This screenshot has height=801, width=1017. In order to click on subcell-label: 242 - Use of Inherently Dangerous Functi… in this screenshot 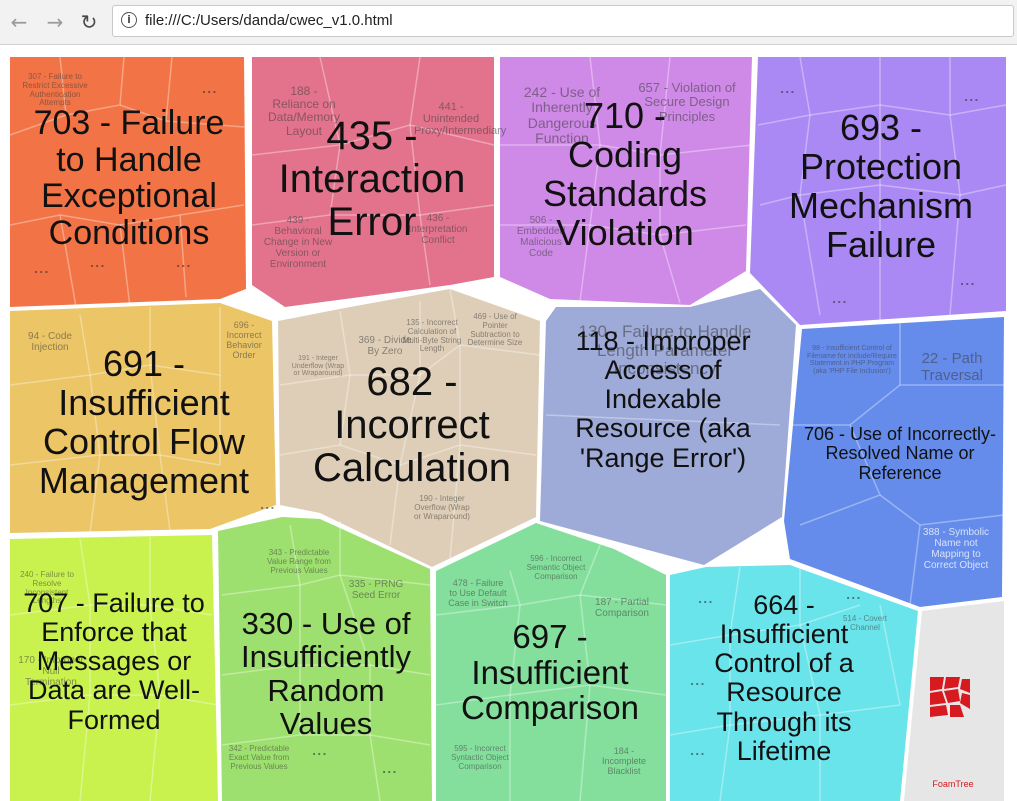, I will do `click(562, 115)`.